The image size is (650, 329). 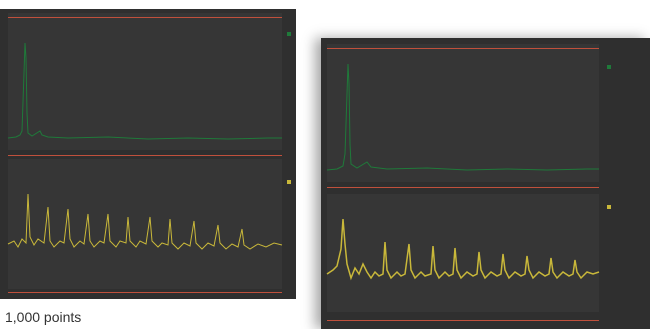 I want to click on channel-indicator-bottom-right, so click(x=609, y=207).